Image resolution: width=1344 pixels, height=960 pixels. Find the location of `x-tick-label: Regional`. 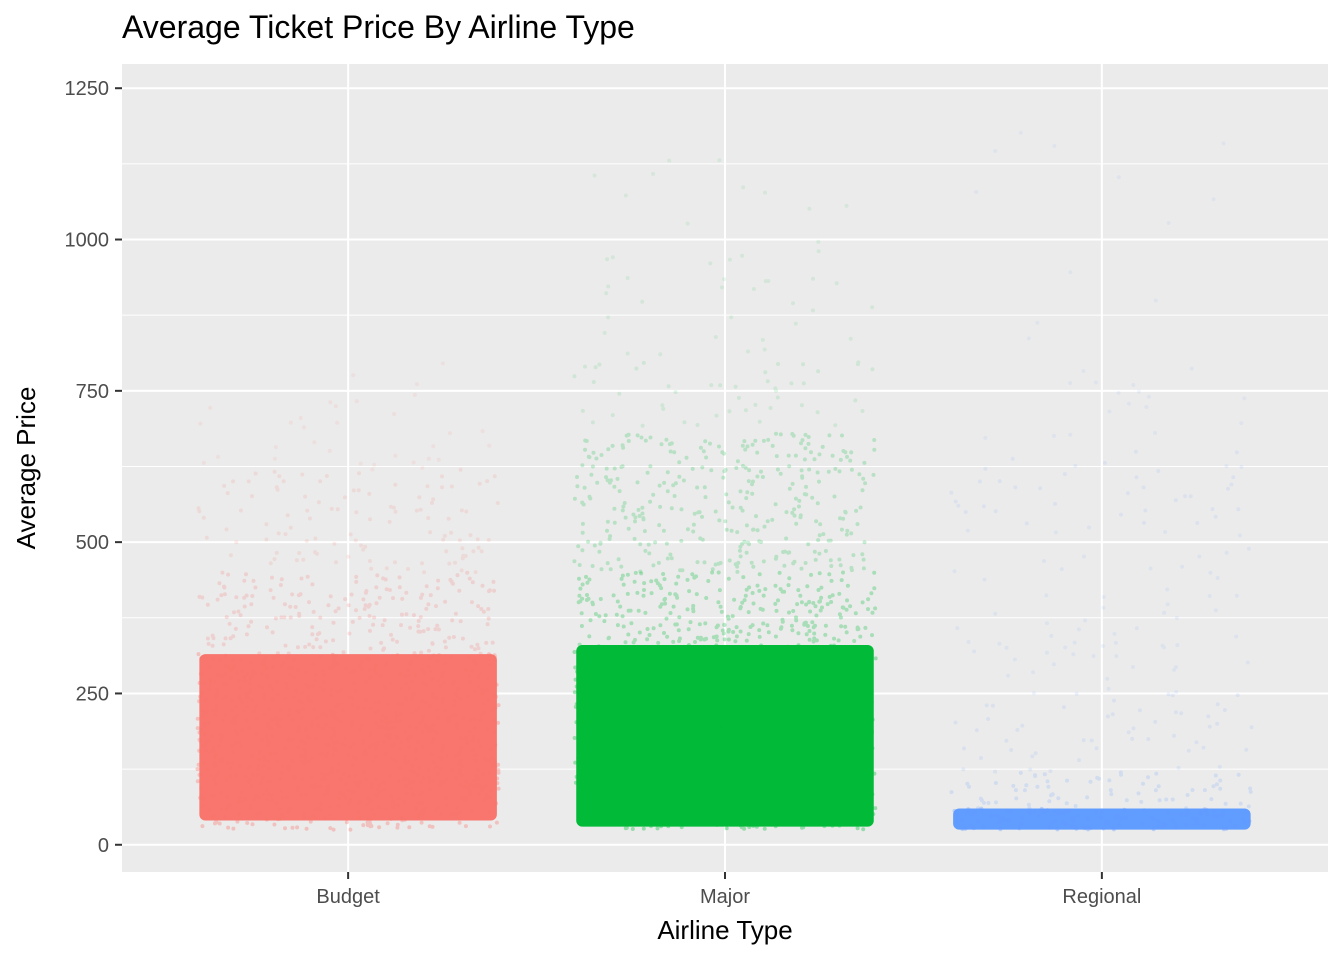

x-tick-label: Regional is located at coordinates (1101, 897).